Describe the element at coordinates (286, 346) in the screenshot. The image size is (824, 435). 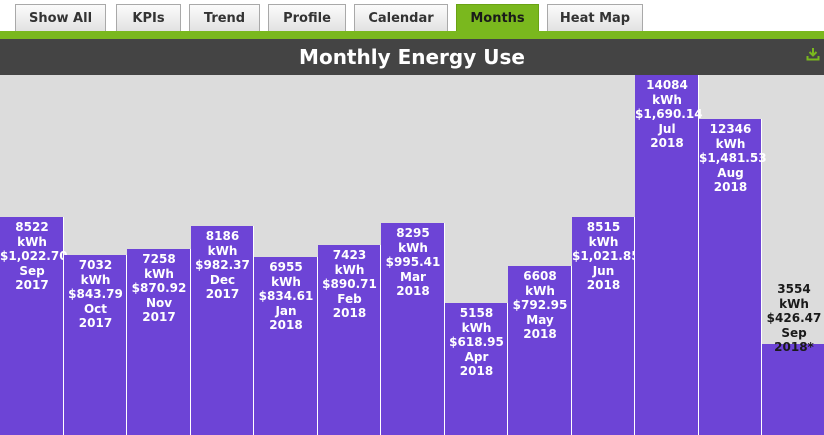
I see `bar-jan-2018` at that location.